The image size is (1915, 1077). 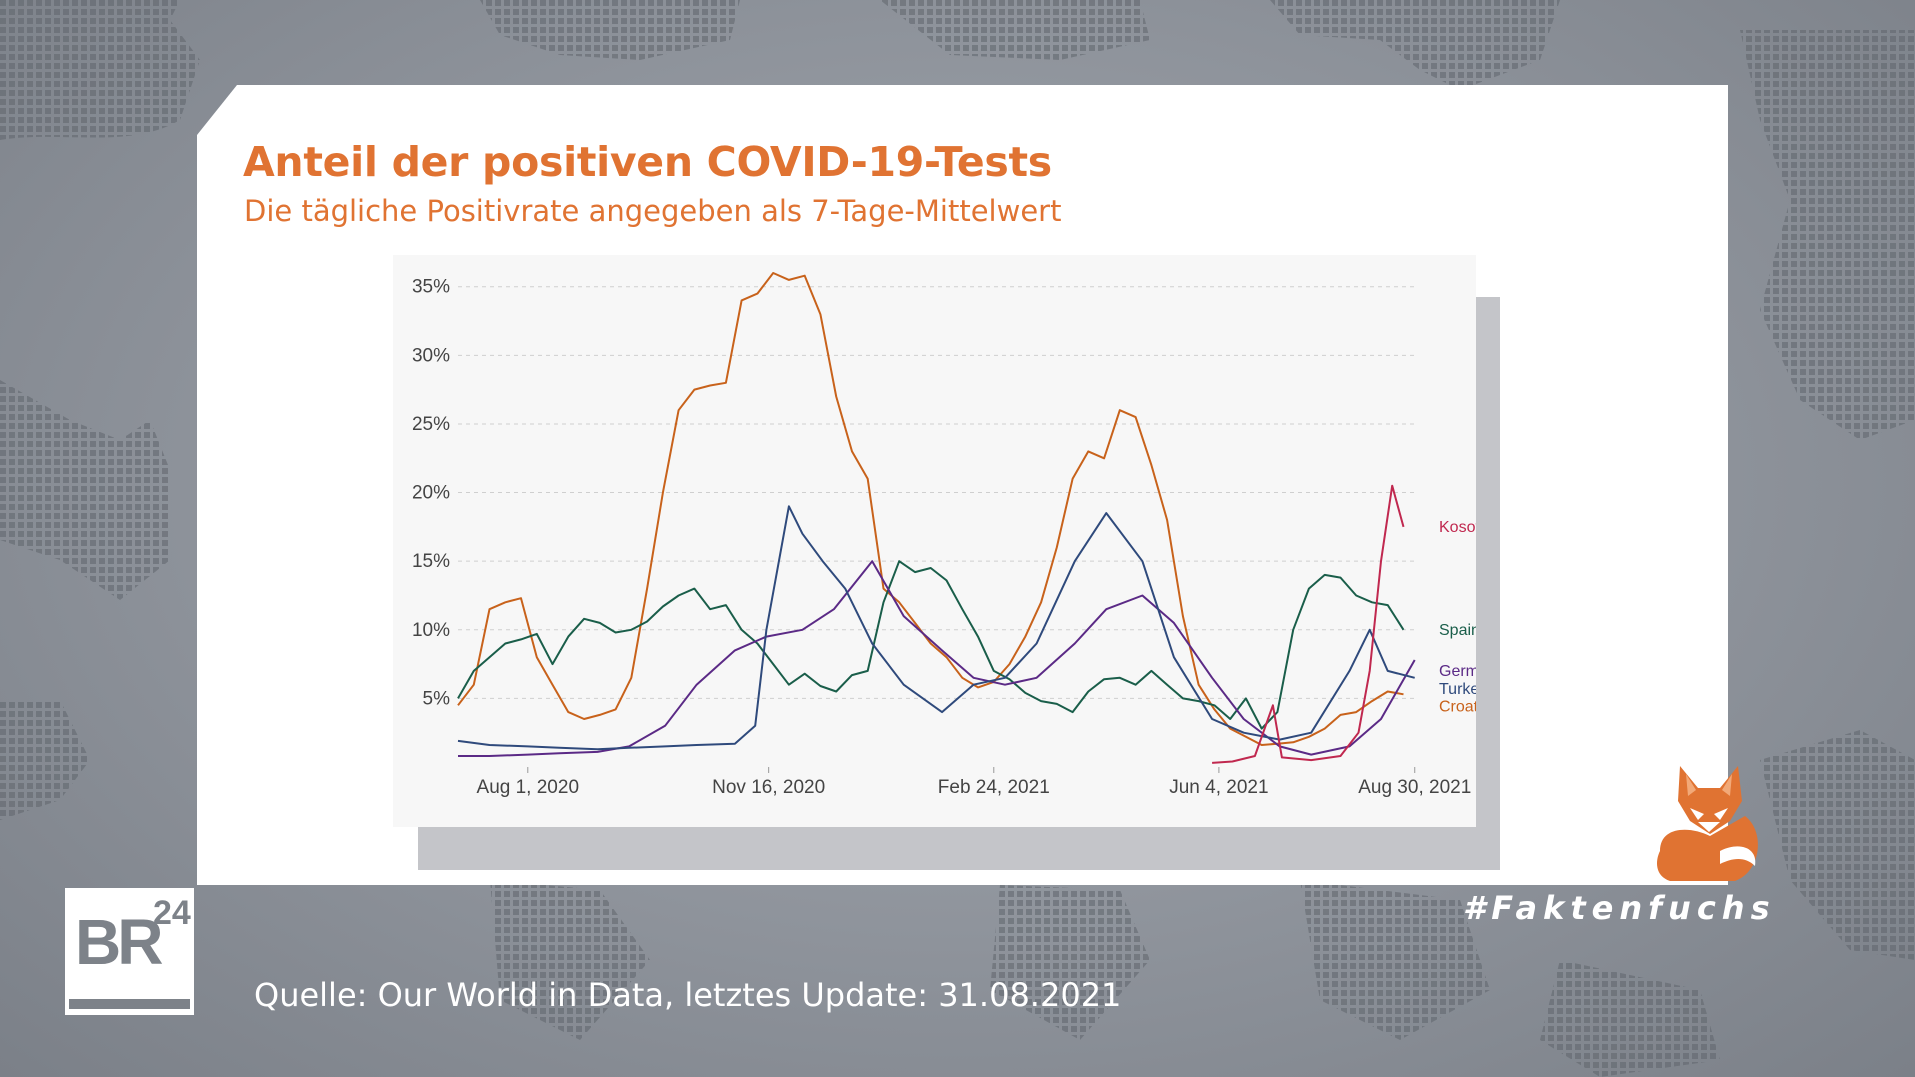 I want to click on y-tick-label: 5%, so click(x=437, y=698).